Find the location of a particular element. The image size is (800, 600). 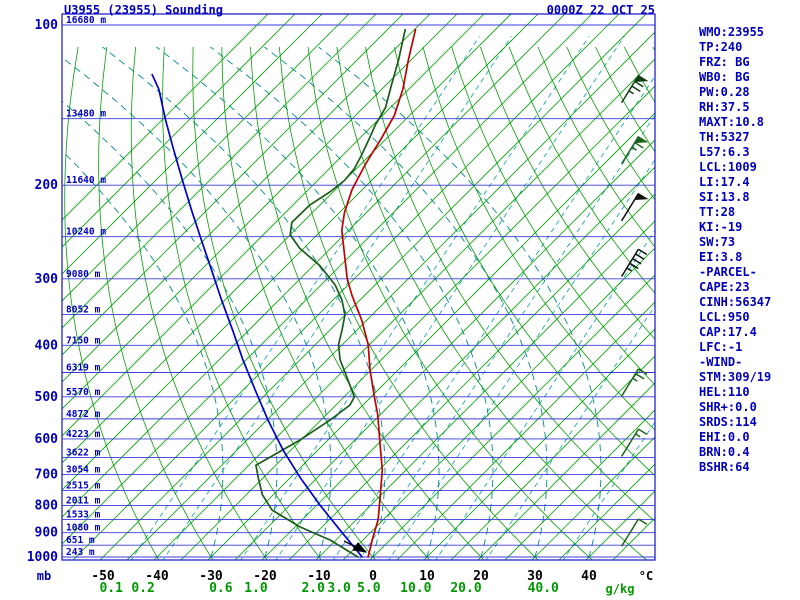

index-line: CINH:56347 is located at coordinates (735, 302).